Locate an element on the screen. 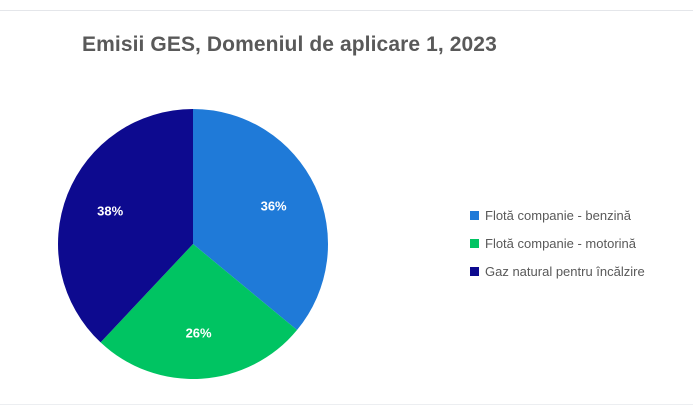 This screenshot has width=693, height=414. legend-item-1: Flotă companie - benzină is located at coordinates (557, 215).